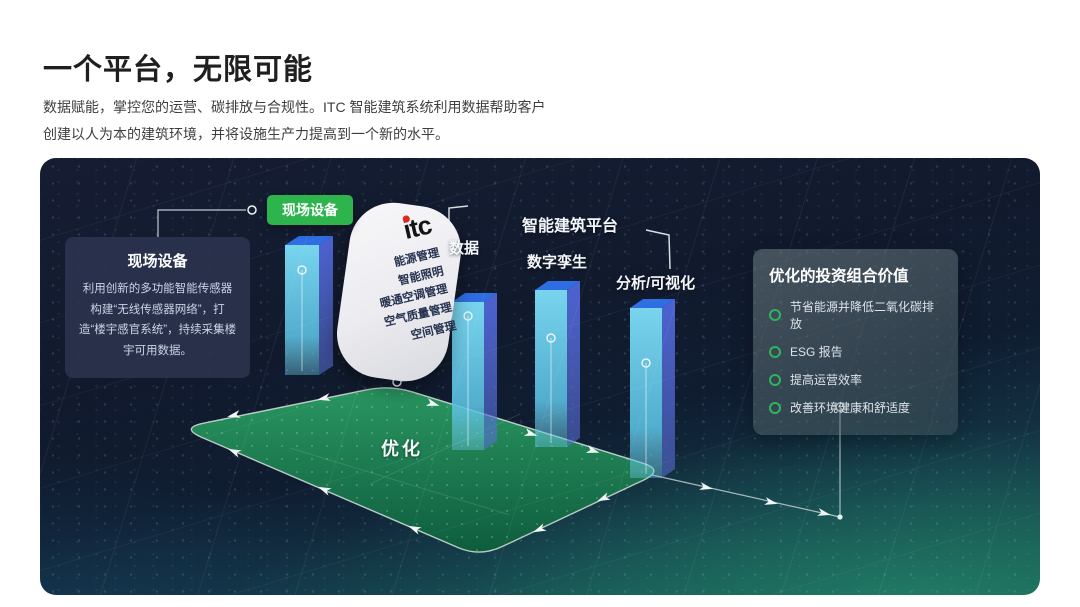 The width and height of the screenshot is (1080, 607). I want to click on connector-node-icon, so click(252, 210).